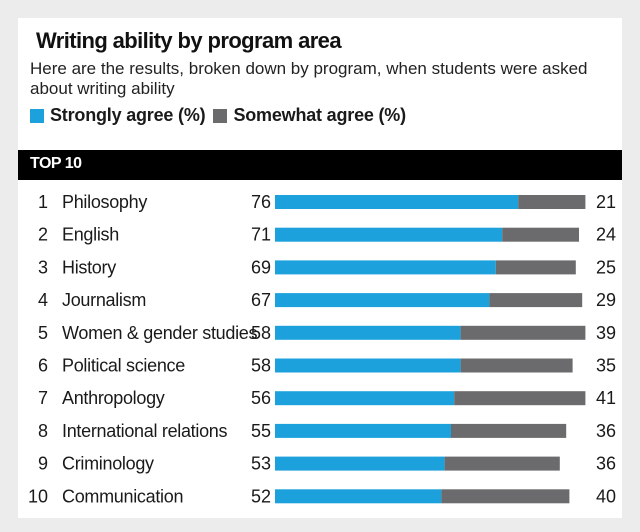 This screenshot has height=532, width=640. What do you see at coordinates (320, 165) in the screenshot?
I see `section-band: TOP 10` at bounding box center [320, 165].